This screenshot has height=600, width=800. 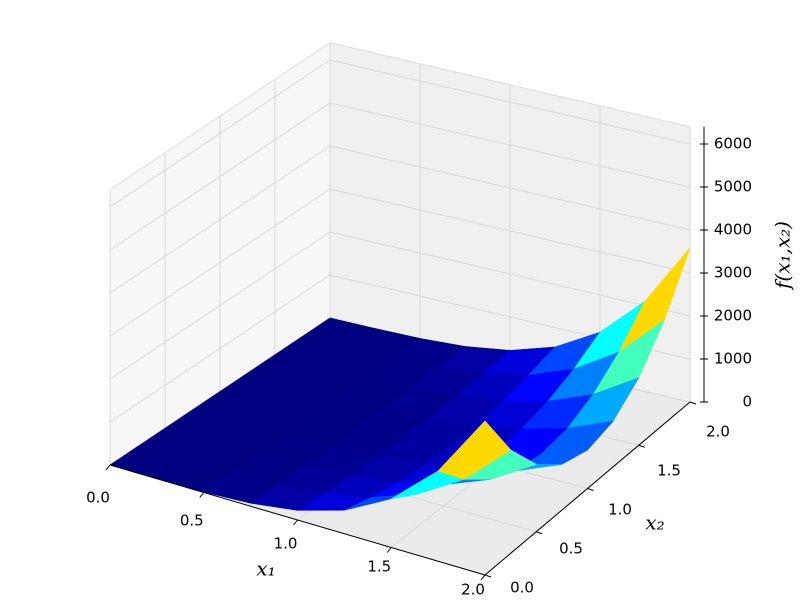 What do you see at coordinates (733, 144) in the screenshot?
I see `z-tick-label: 6000` at bounding box center [733, 144].